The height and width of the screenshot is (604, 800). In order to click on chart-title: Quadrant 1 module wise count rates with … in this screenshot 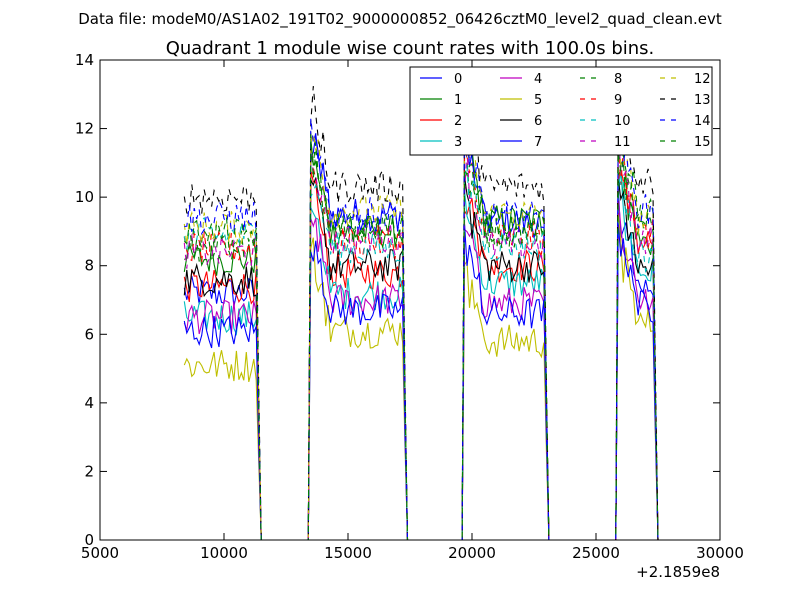, I will do `click(410, 48)`.